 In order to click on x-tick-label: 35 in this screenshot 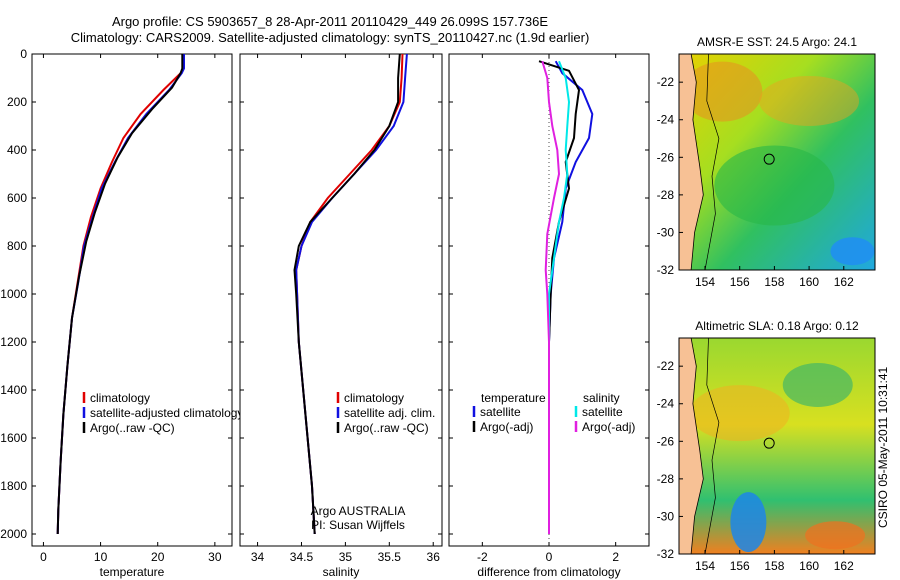, I will do `click(346, 557)`.